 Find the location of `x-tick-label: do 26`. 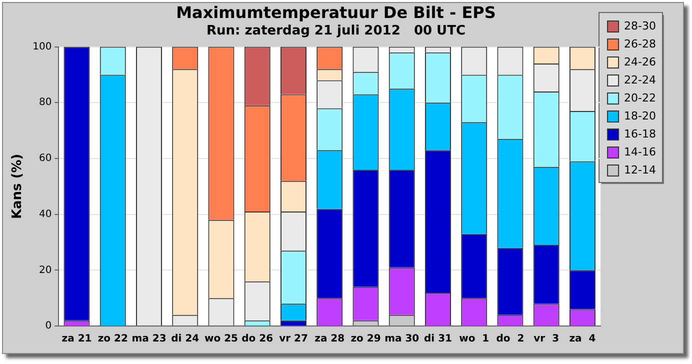

x-tick-label: do 26 is located at coordinates (258, 339).